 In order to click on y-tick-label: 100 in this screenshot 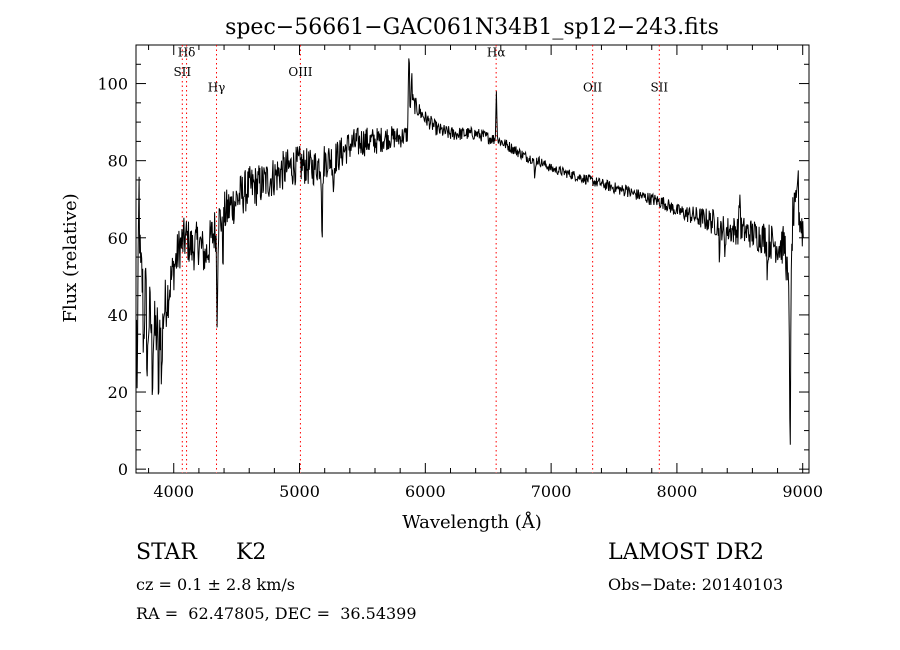, I will do `click(112, 84)`.